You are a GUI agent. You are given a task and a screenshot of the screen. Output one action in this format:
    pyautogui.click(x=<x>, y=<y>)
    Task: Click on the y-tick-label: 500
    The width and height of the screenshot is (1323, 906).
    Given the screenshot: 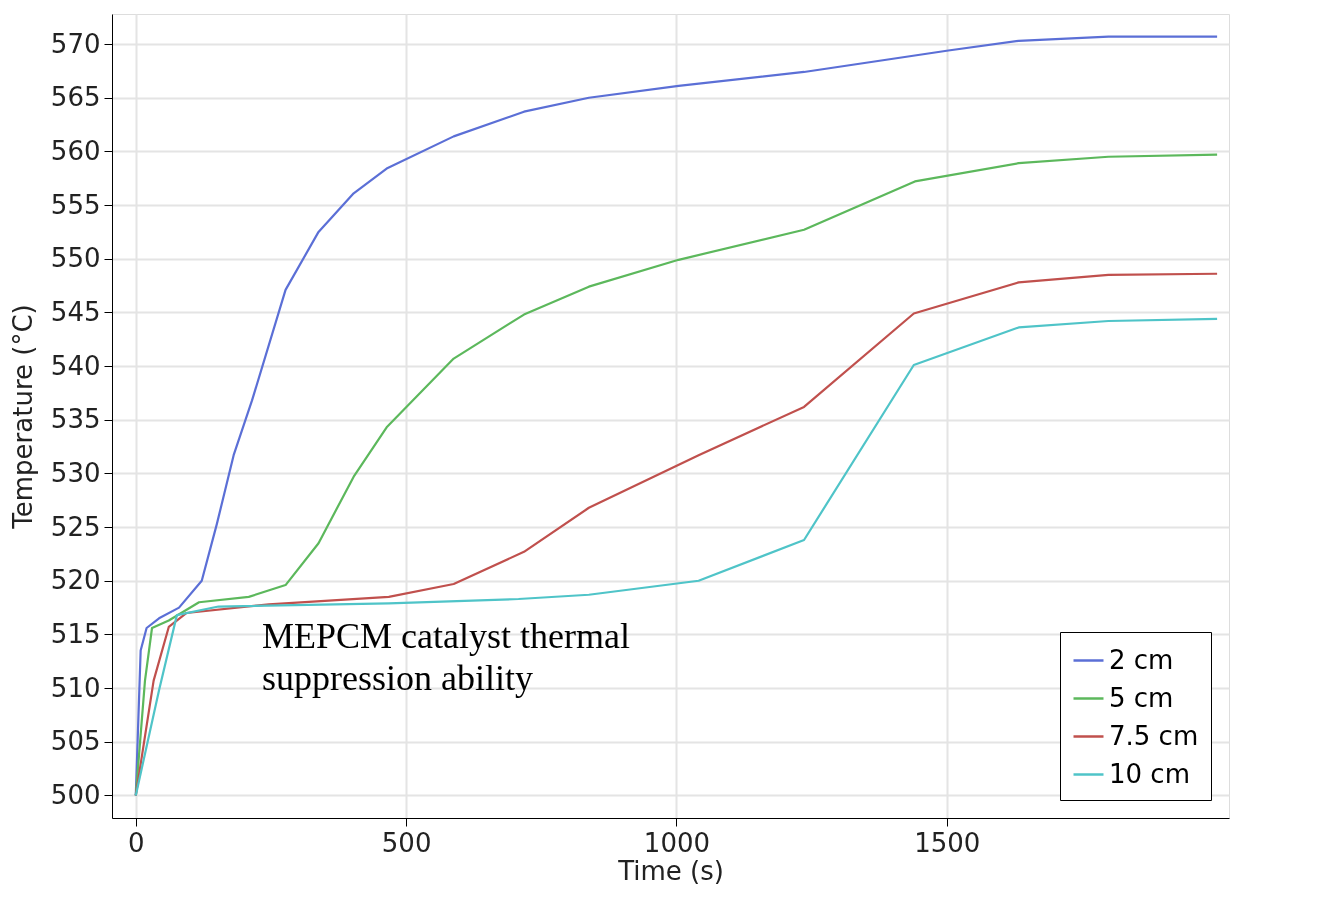 What is the action you would take?
    pyautogui.click(x=75, y=794)
    